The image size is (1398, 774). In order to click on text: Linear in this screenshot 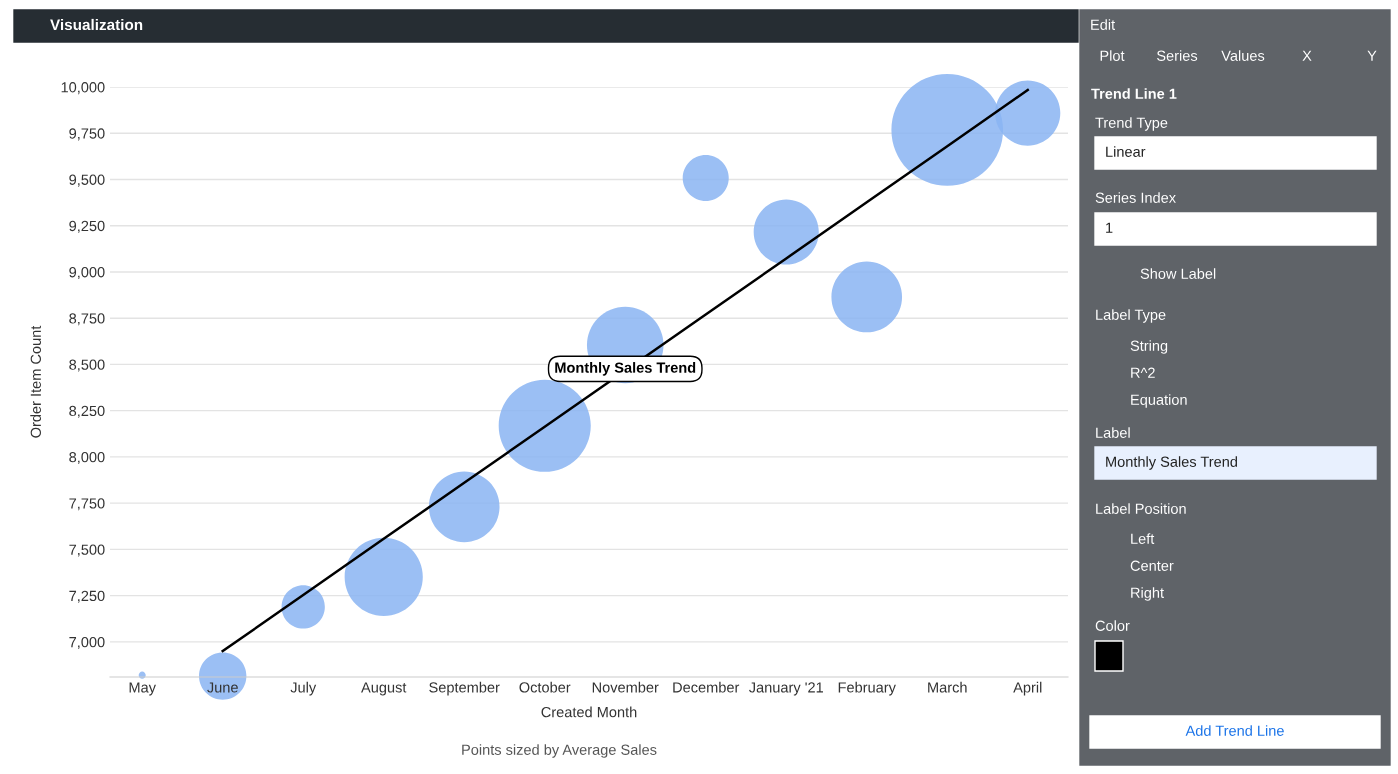, I will do `click(1126, 151)`.